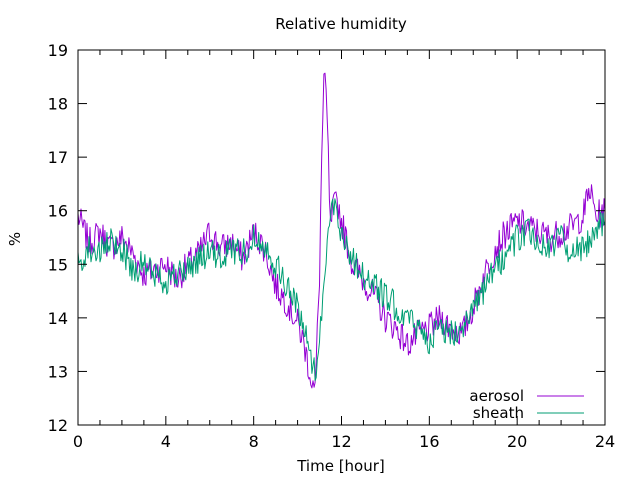 Image resolution: width=640 pixels, height=480 pixels. What do you see at coordinates (58, 211) in the screenshot?
I see `y-tick-label: 16` at bounding box center [58, 211].